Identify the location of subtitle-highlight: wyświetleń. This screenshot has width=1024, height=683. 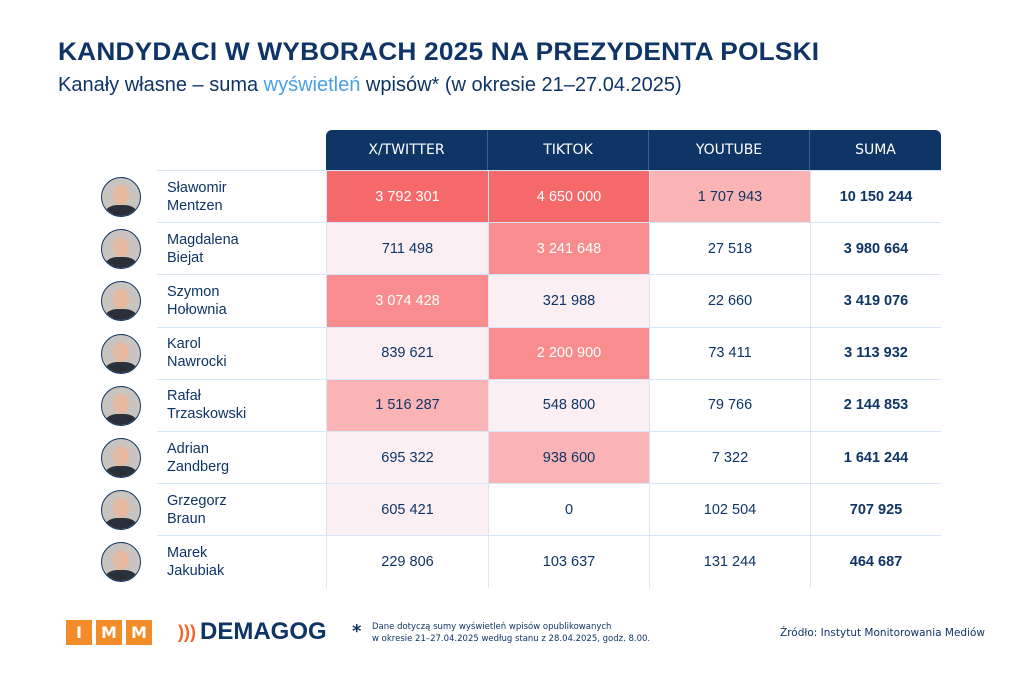
(312, 85).